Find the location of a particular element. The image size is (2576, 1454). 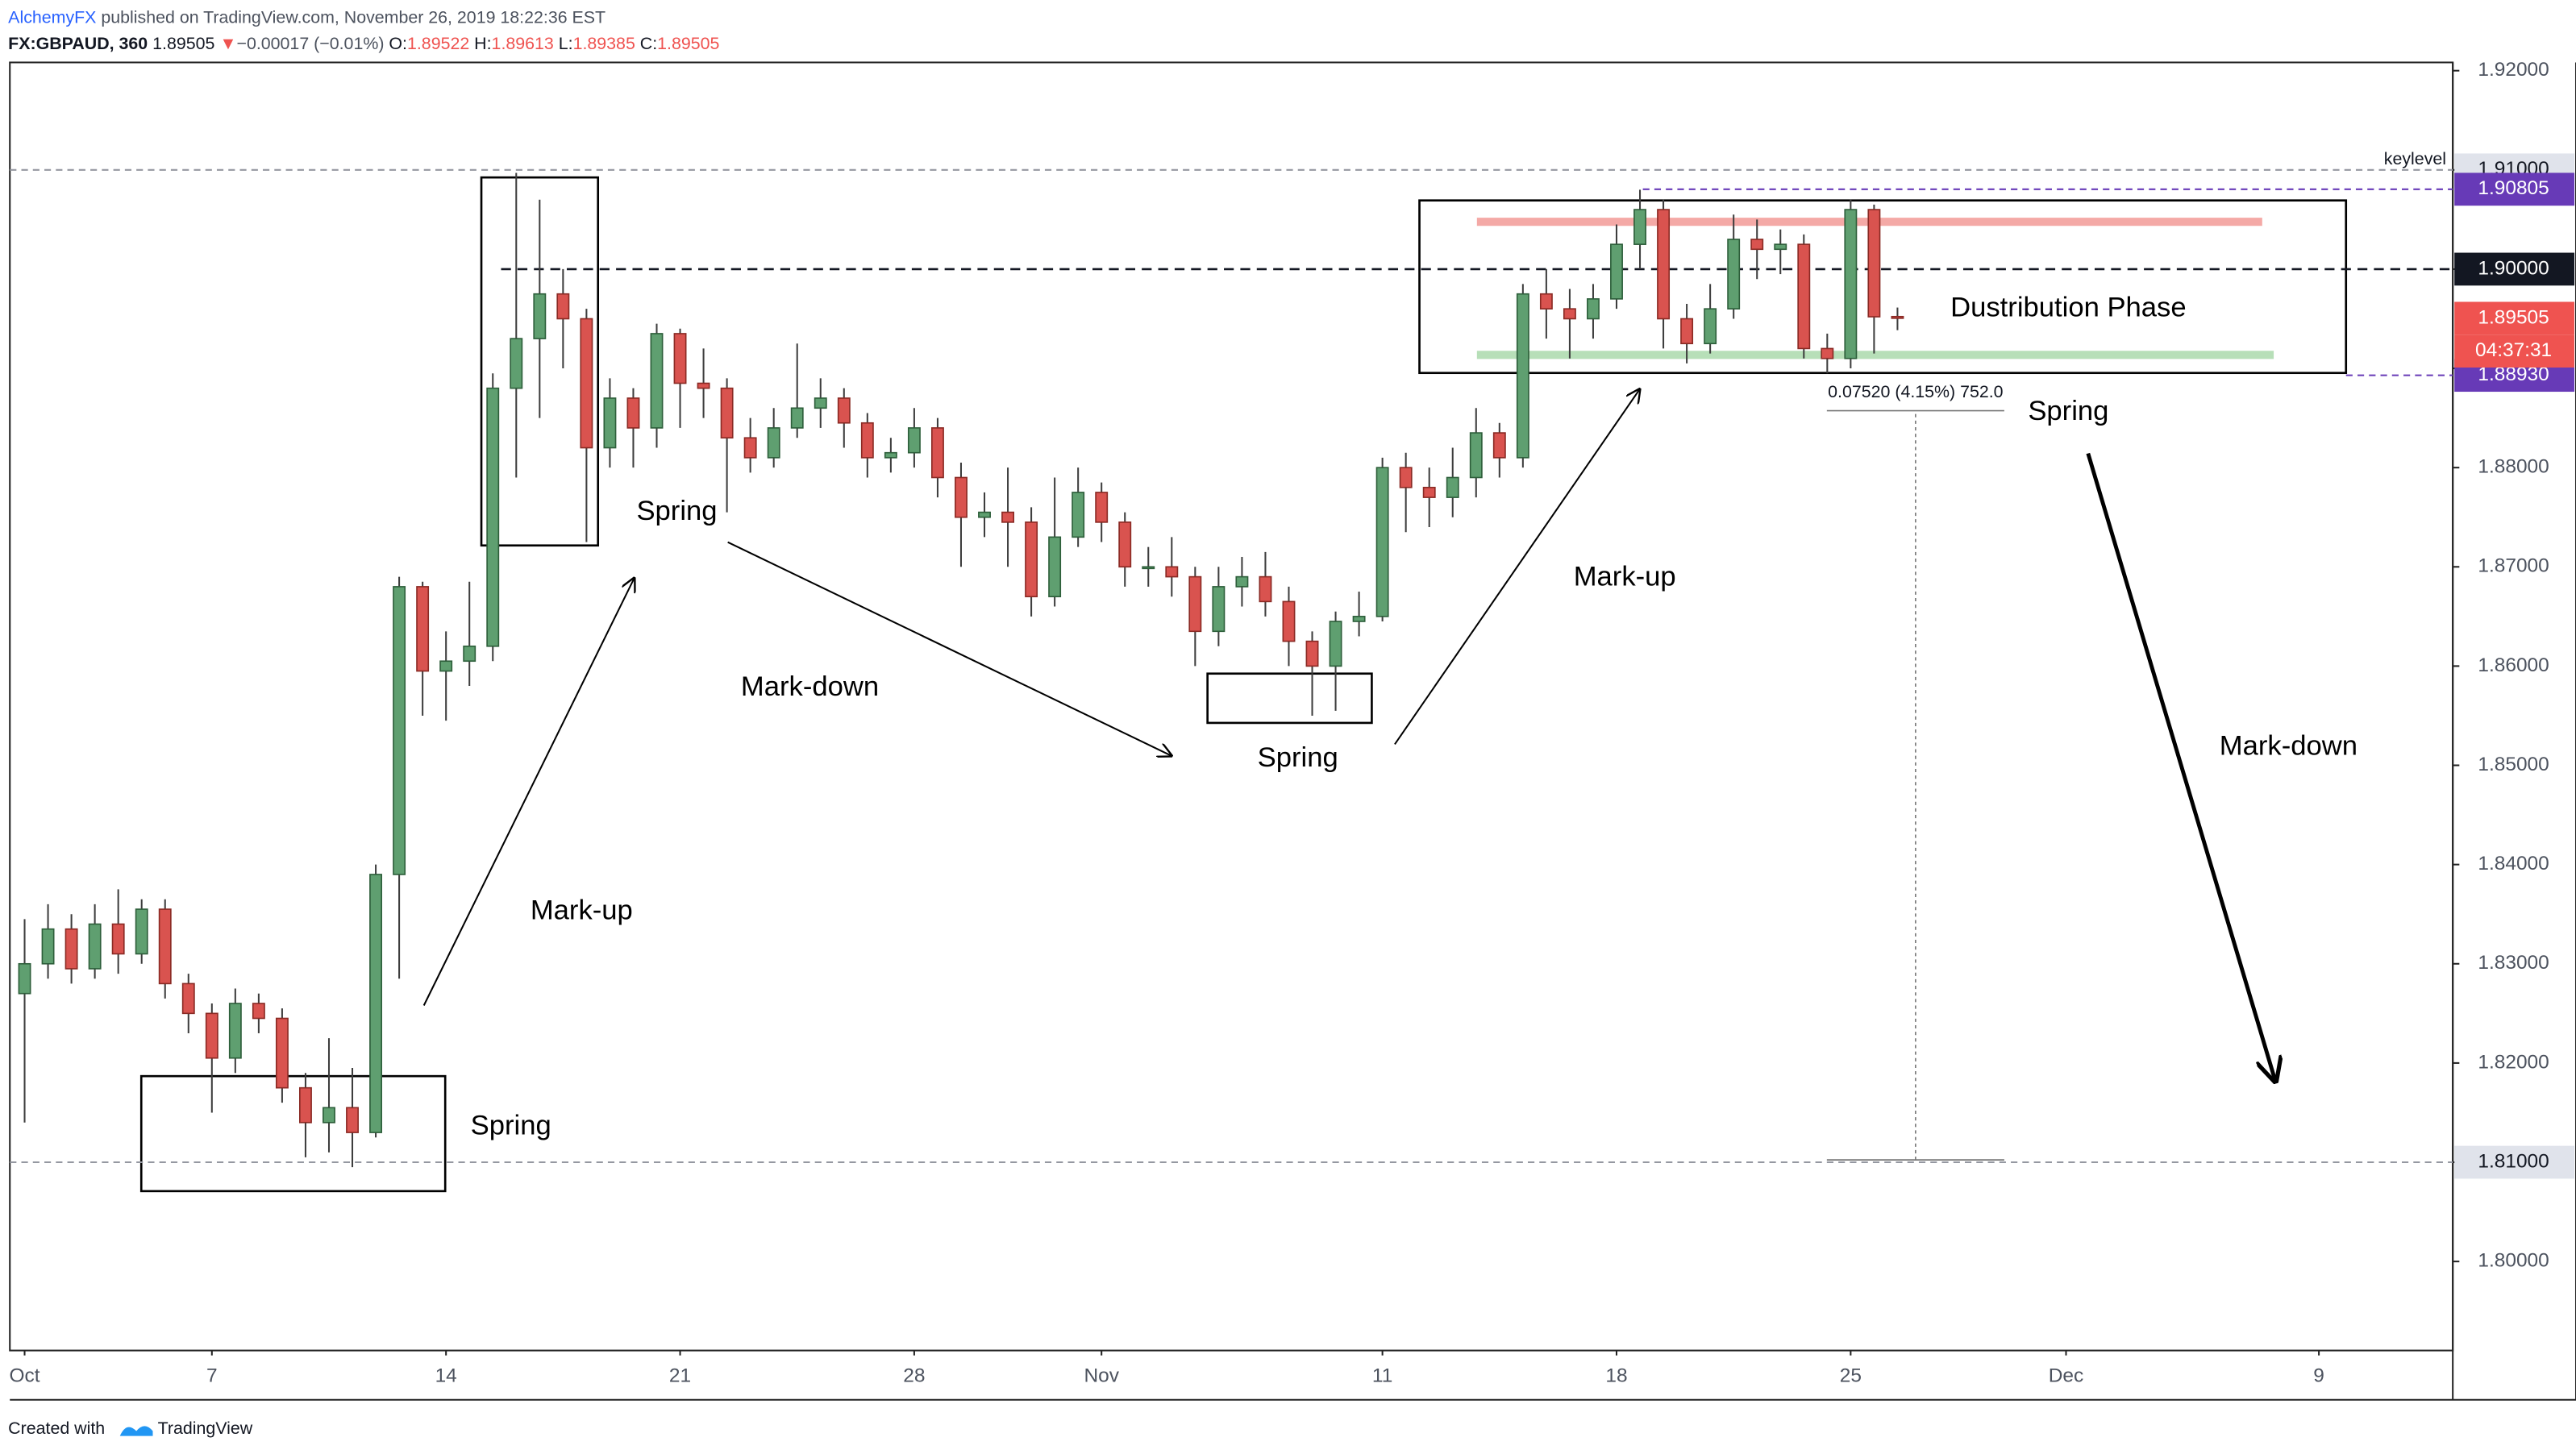

y-tick-label: 1.83000 is located at coordinates (2514, 963).